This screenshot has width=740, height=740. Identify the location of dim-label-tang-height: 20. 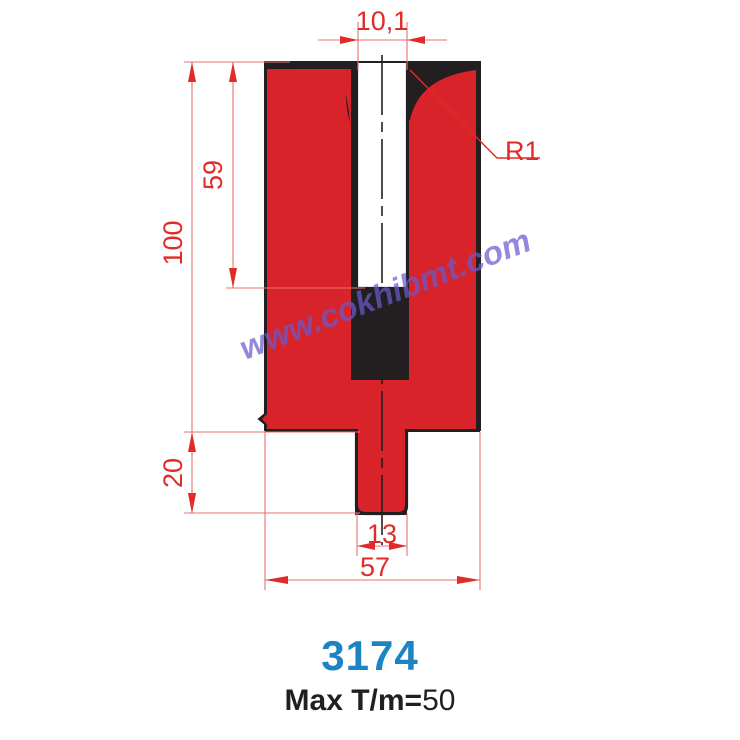
(173, 473).